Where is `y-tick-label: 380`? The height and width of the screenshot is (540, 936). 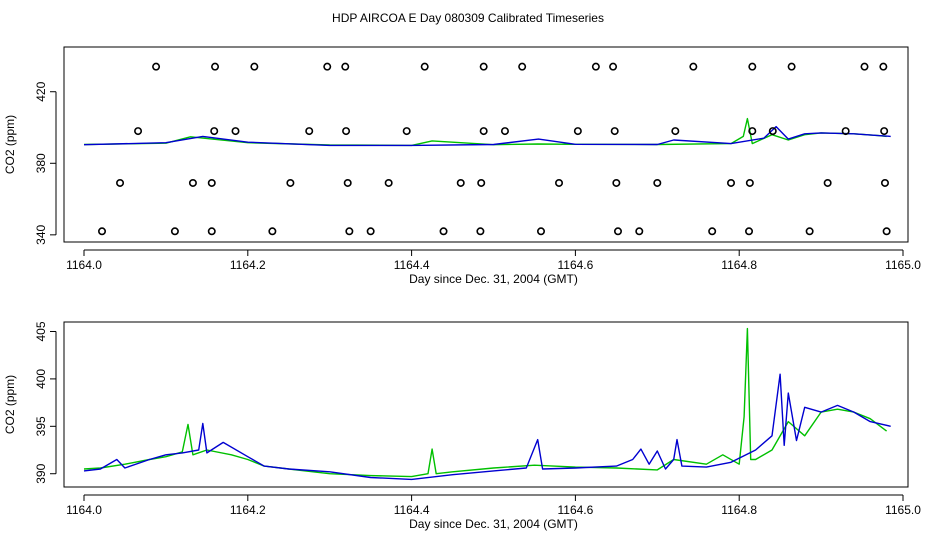
y-tick-label: 380 is located at coordinates (41, 163).